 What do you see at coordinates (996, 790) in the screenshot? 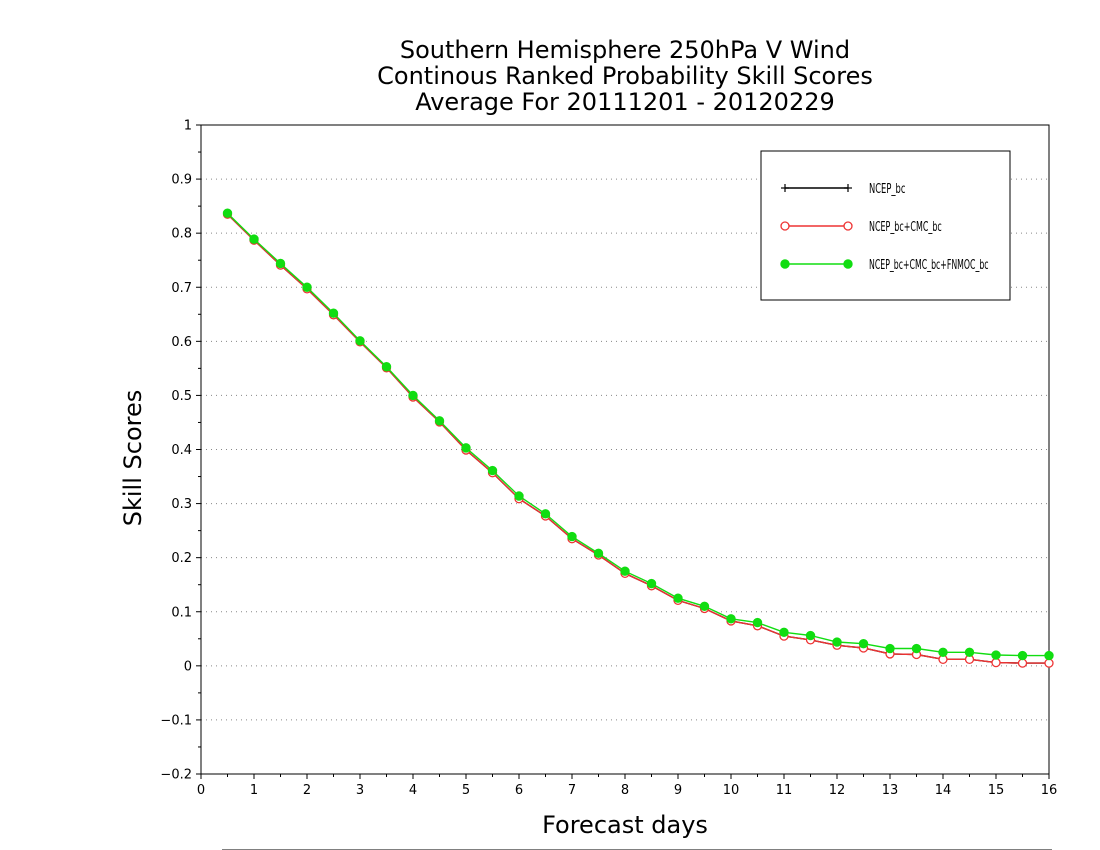
I see `x-tick-label: 15` at bounding box center [996, 790].